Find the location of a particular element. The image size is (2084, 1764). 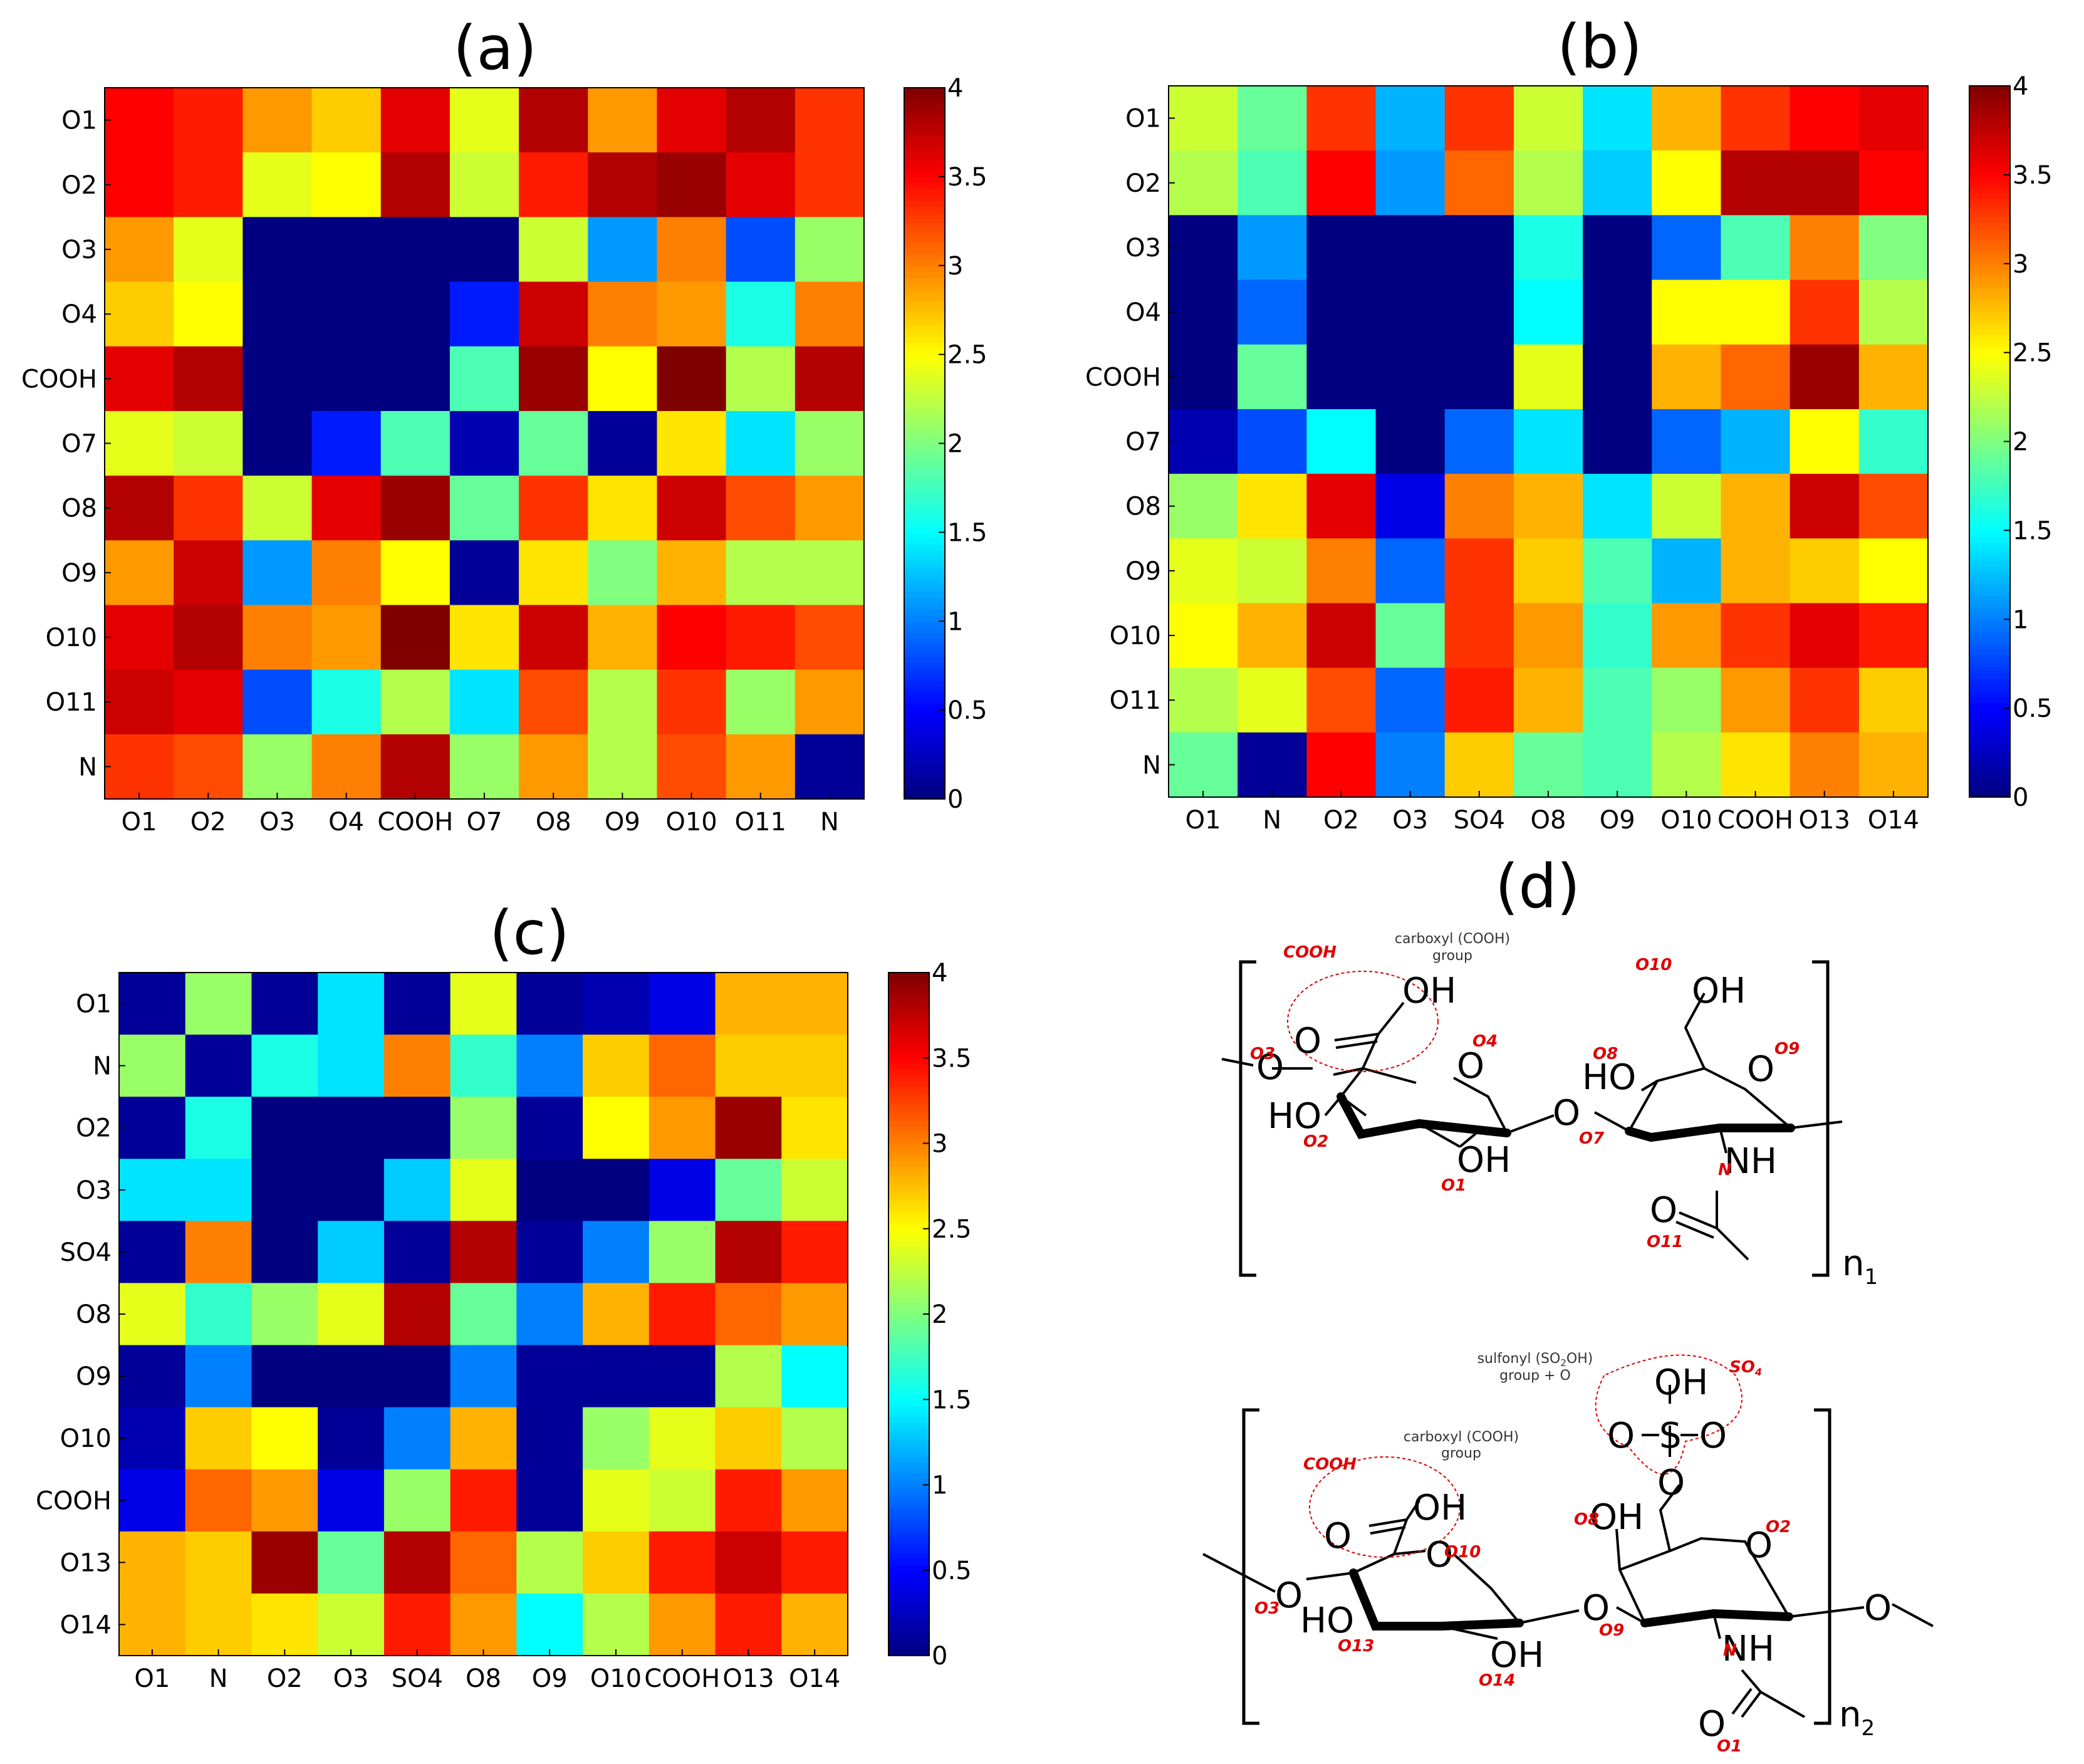

cooh-note-bottom-line1: carboxyl (COOH) is located at coordinates (1461, 1437).